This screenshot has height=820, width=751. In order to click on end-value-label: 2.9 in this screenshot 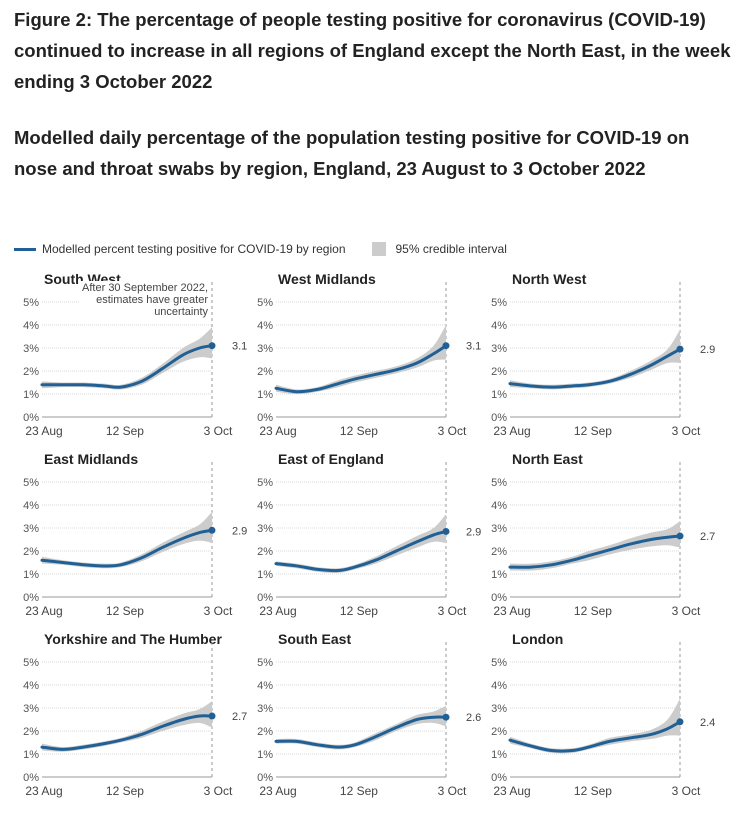, I will do `click(239, 531)`.